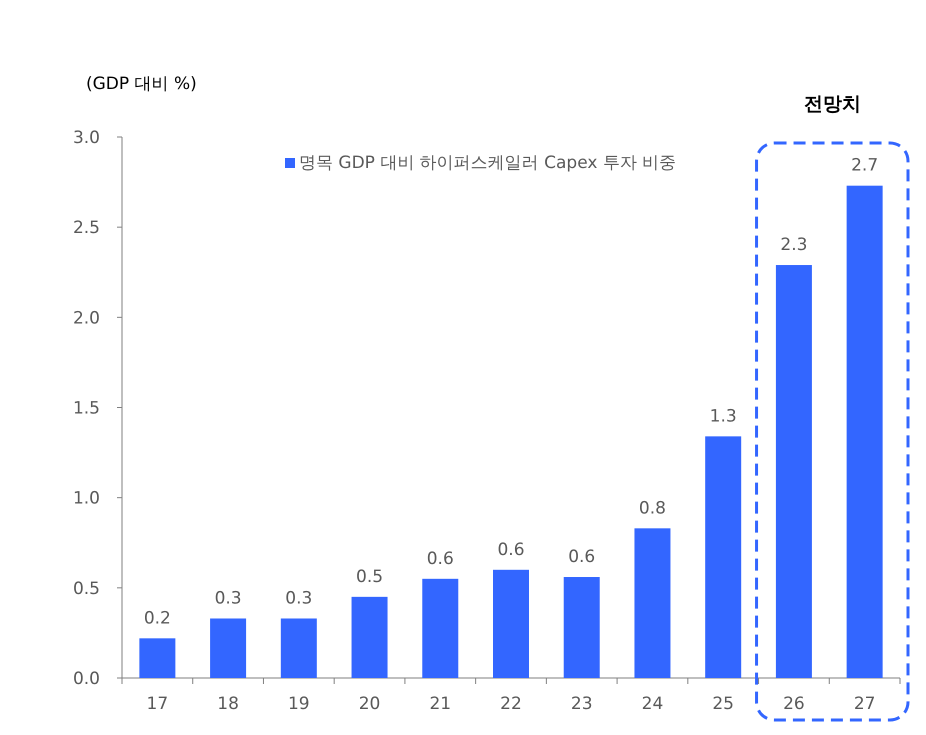  Describe the element at coordinates (723, 704) in the screenshot. I see `x-tick-label: 25` at that location.